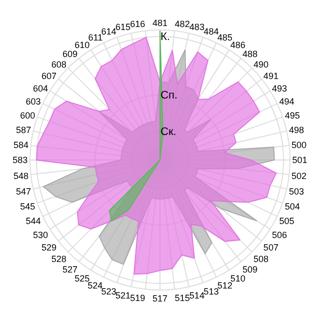 This screenshot has height=320, width=320. Describe the element at coordinates (49, 75) in the screenshot. I see `spoke-label: 607` at that location.